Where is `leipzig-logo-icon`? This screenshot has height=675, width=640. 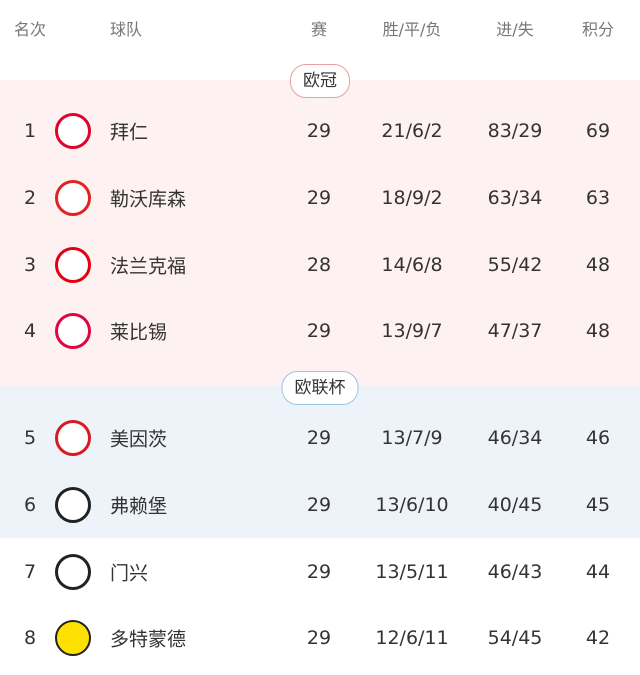 leipzig-logo-icon is located at coordinates (73, 331).